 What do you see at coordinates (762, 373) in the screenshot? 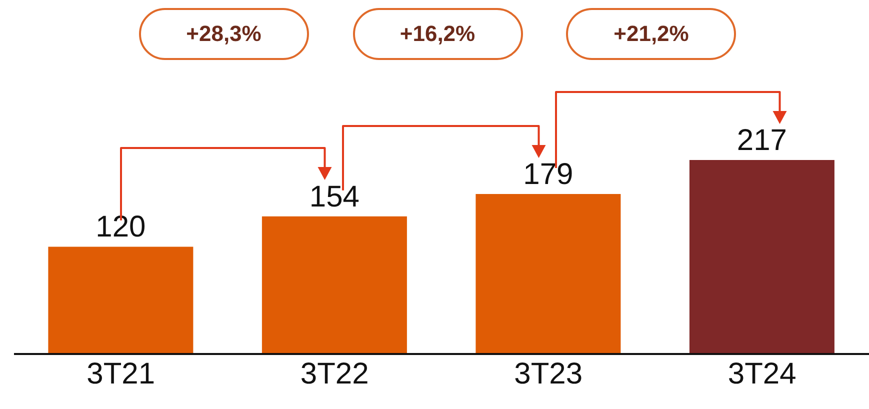
I see `x-tick-label: 3T24` at bounding box center [762, 373].